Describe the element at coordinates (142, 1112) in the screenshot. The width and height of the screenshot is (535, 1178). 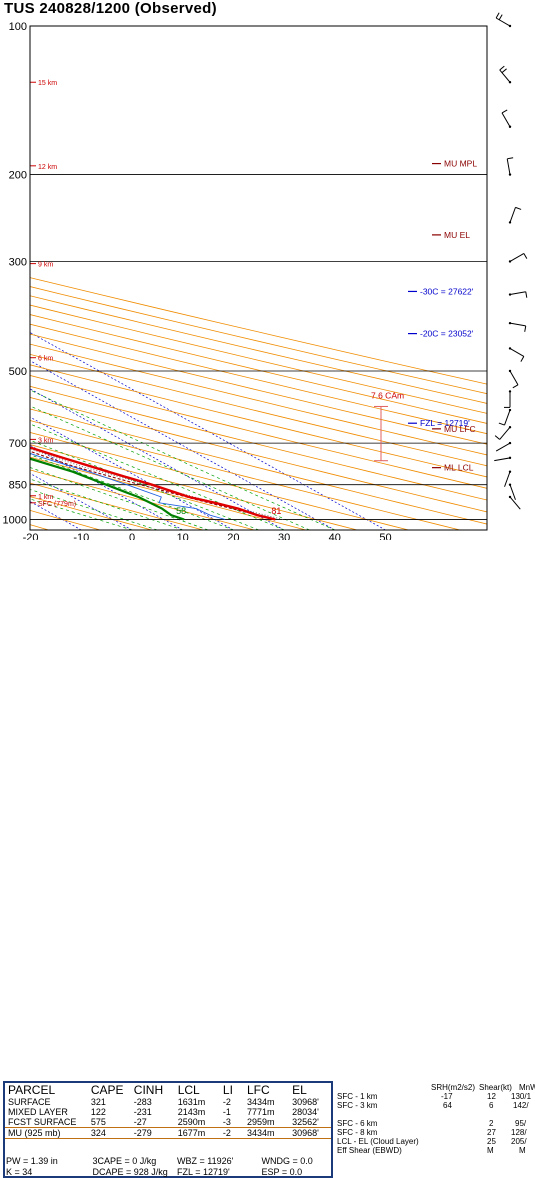
I see `cell: -231` at that location.